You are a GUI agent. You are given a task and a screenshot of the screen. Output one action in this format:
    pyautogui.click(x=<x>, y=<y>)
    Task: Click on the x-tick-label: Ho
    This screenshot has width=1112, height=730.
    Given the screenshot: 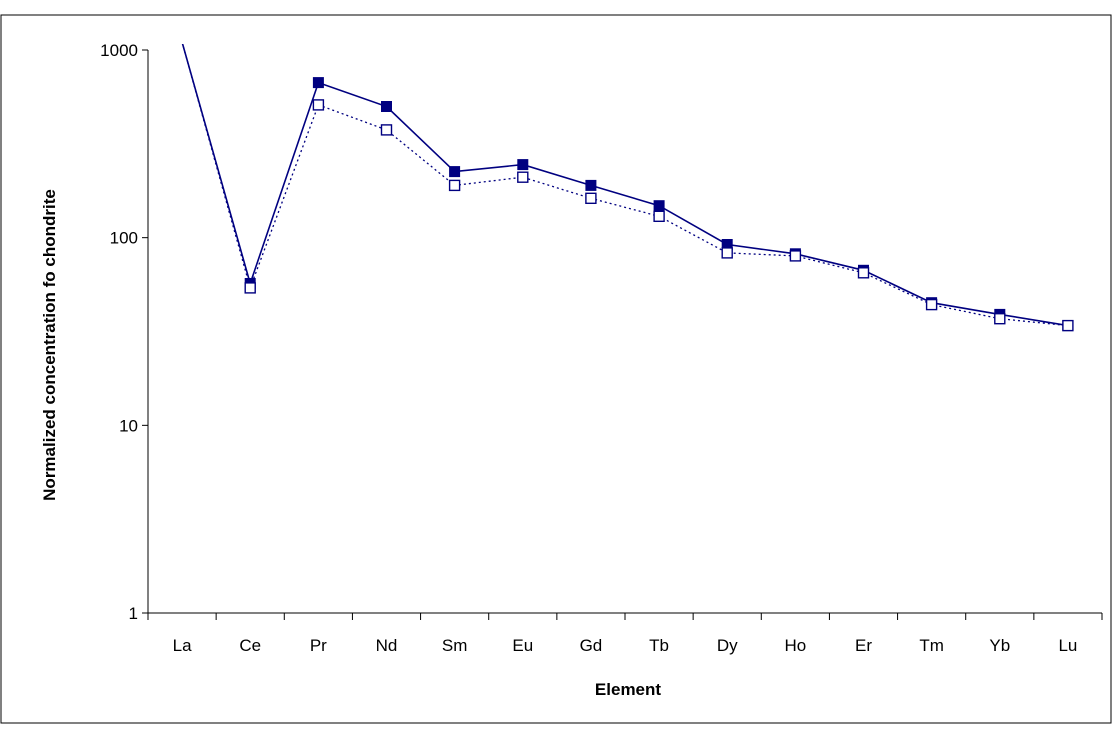 What is the action you would take?
    pyautogui.click(x=795, y=645)
    